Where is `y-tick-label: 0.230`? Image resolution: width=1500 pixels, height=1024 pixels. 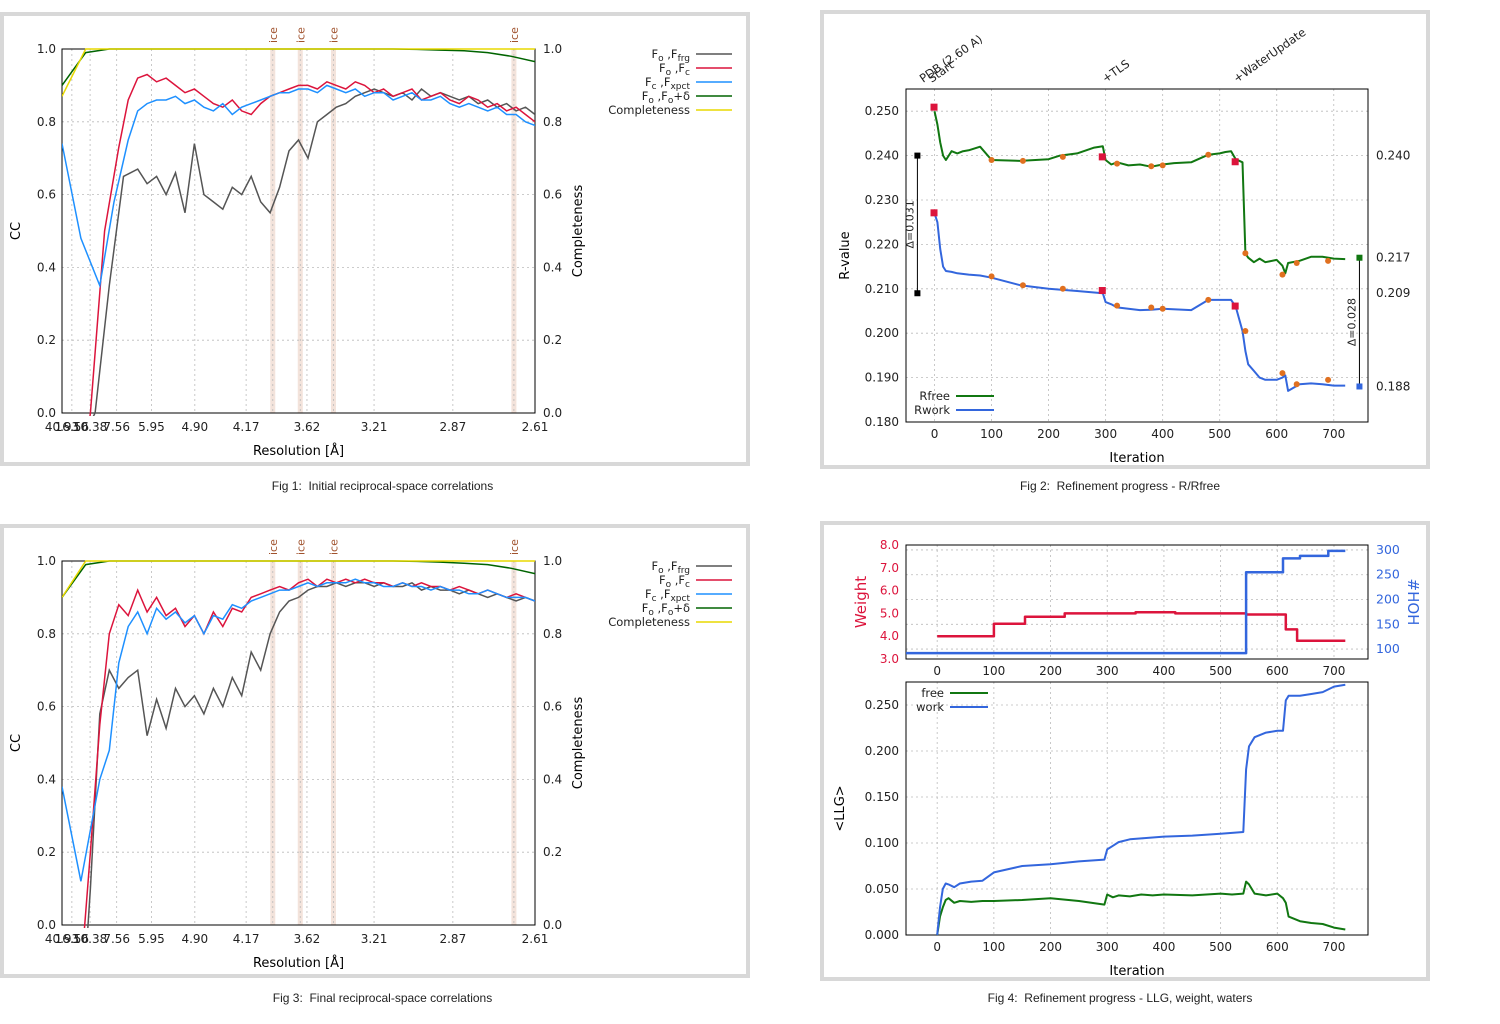
y-tick-label: 0.230 is located at coordinates (882, 200).